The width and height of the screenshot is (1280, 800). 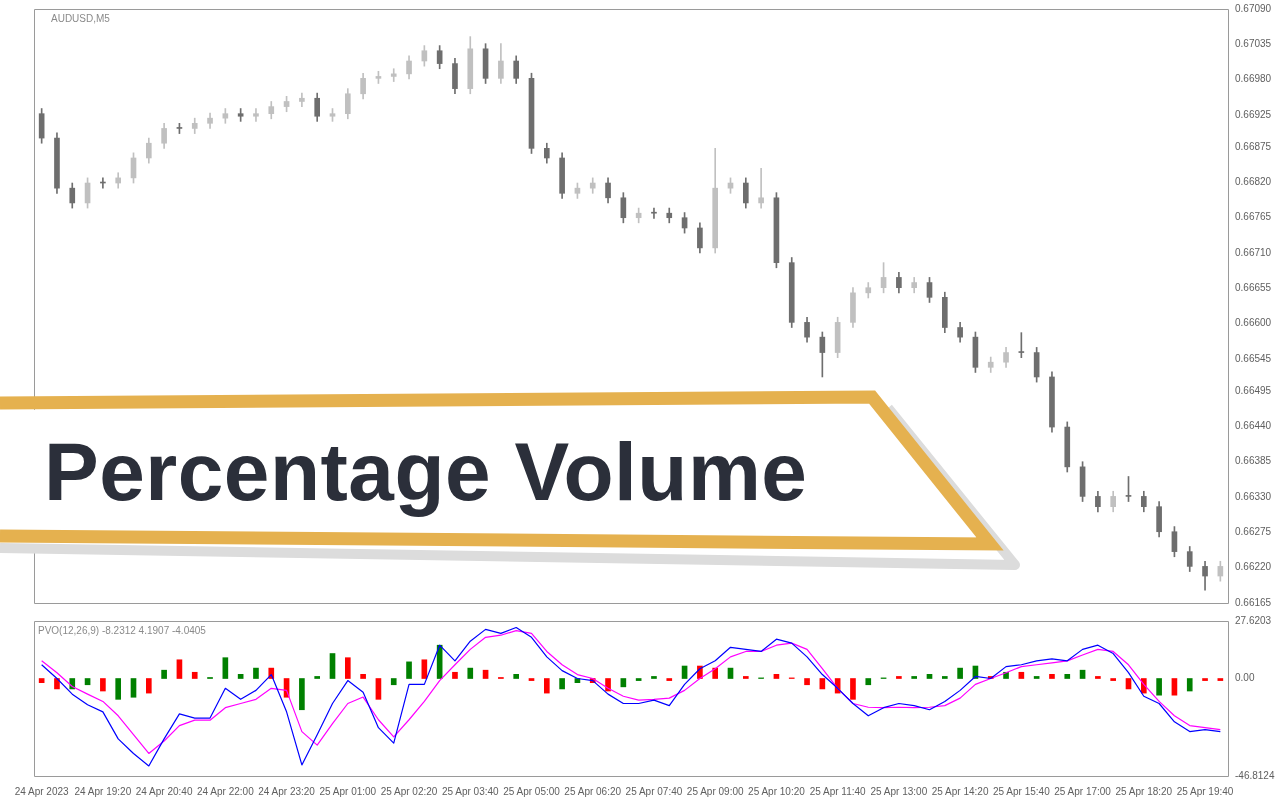 I want to click on x-tick-label: 24 Apr 22:00, so click(x=225, y=791).